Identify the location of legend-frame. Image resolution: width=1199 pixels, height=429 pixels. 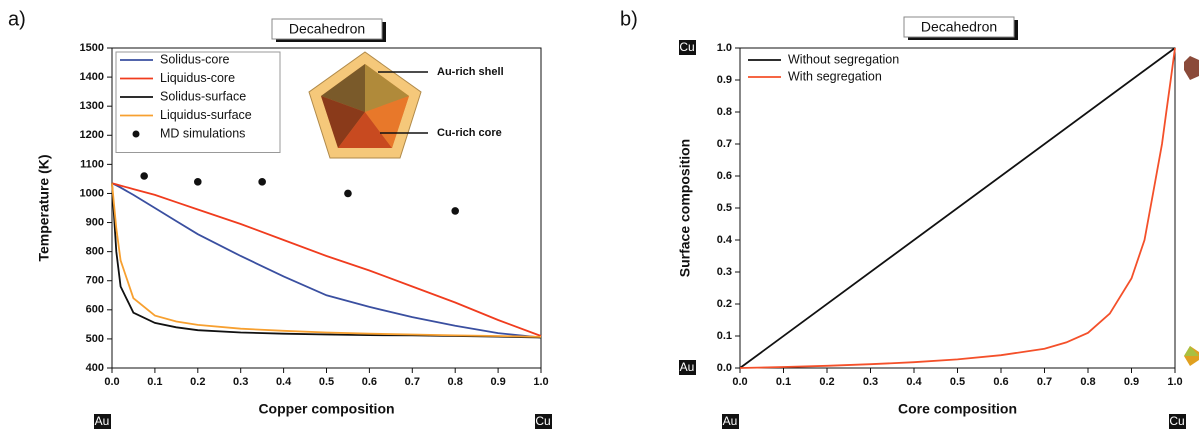
(198, 102).